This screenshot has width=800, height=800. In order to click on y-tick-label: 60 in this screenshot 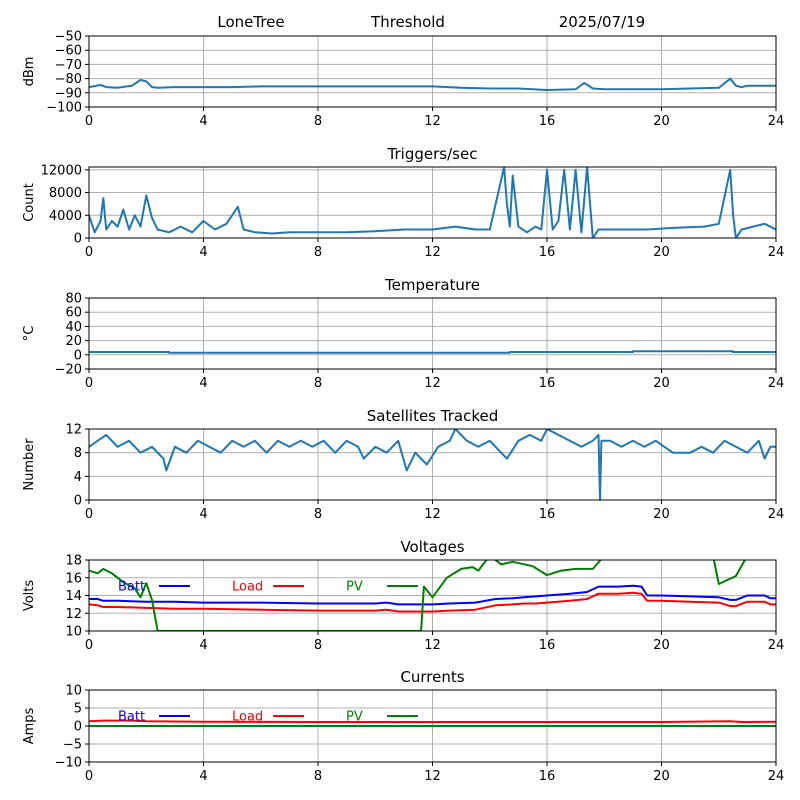, I will do `click(73, 313)`.